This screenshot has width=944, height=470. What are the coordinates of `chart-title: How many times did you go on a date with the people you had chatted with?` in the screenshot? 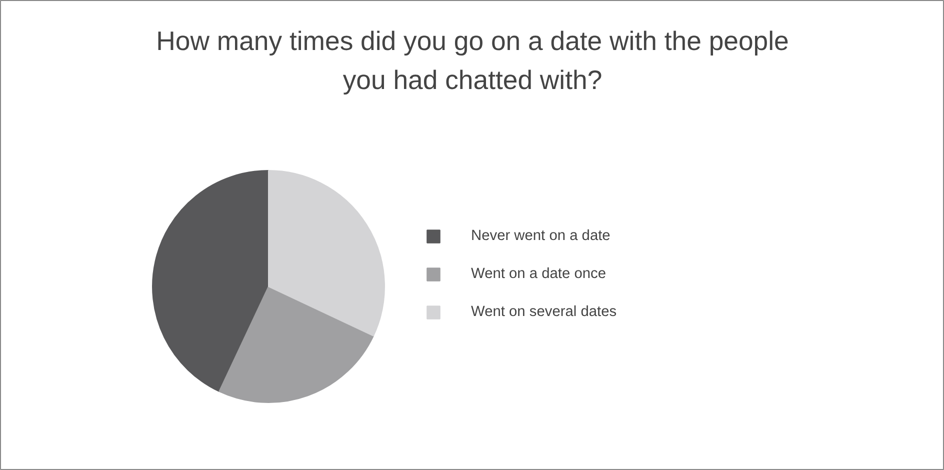 It's located at (472, 60).